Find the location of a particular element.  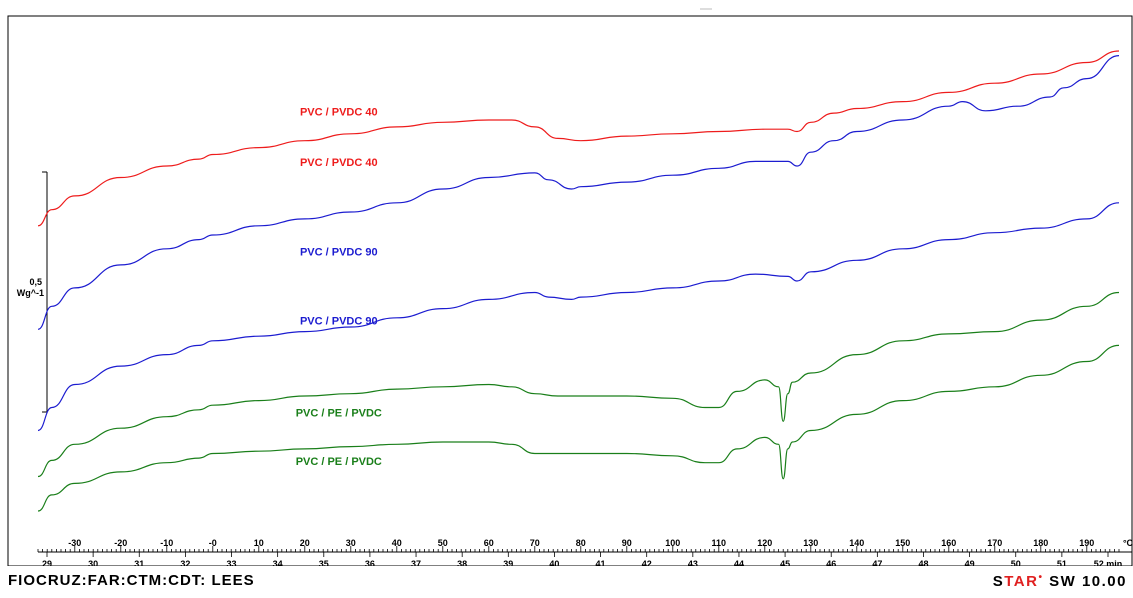

time-tick-label: 31 is located at coordinates (139, 562).